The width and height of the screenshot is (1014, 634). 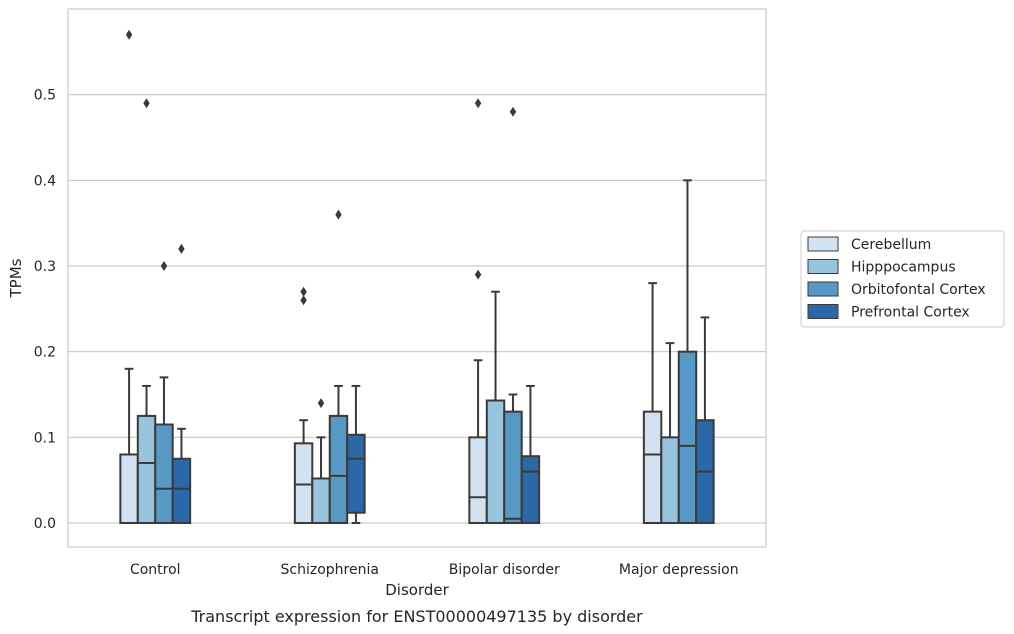 I want to click on y-tick-label: 0.4, so click(x=45, y=181).